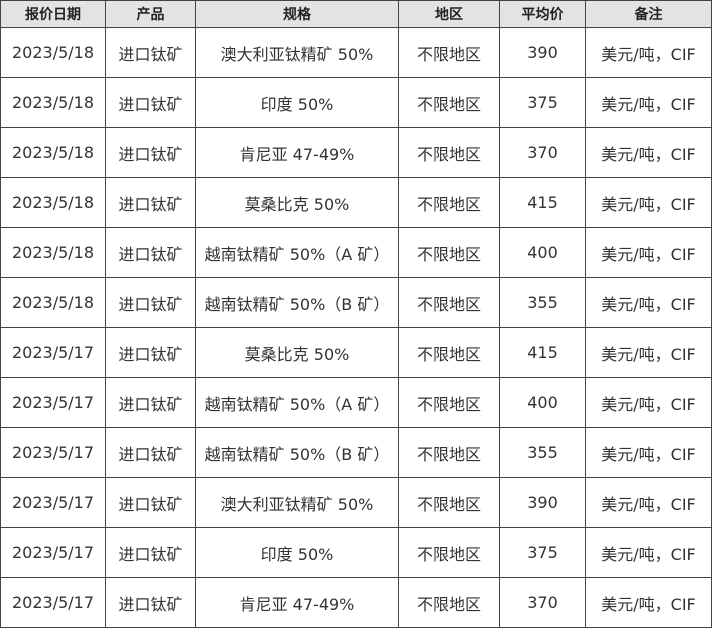  I want to click on table-row: 2023/5/17 进口钛矿 肯尼亚 47-49% 不限地区 370 美元/吨，CIF, so click(356, 602).